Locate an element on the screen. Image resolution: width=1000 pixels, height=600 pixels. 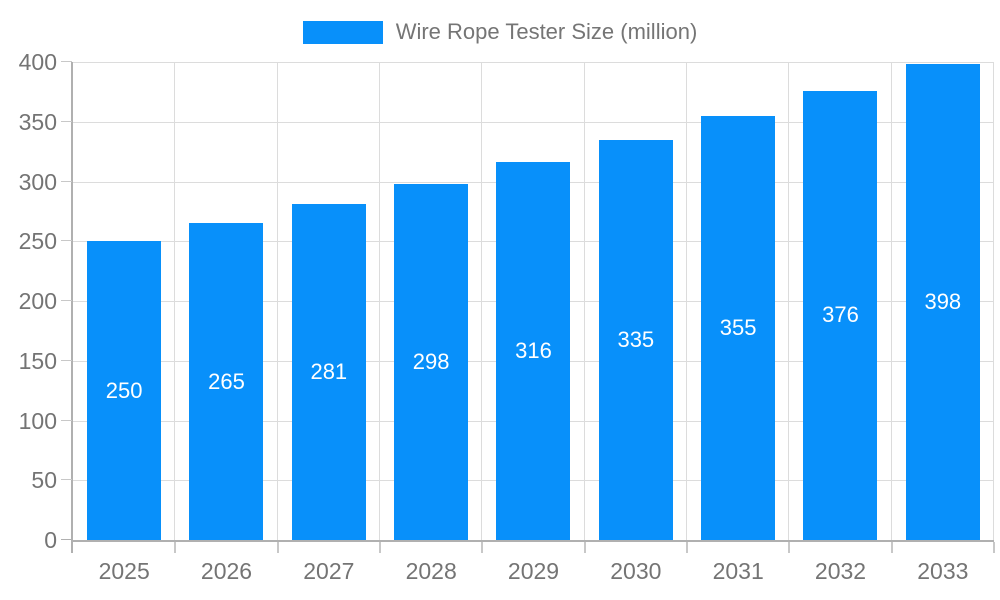
x-tick-label: 2028 is located at coordinates (431, 571).